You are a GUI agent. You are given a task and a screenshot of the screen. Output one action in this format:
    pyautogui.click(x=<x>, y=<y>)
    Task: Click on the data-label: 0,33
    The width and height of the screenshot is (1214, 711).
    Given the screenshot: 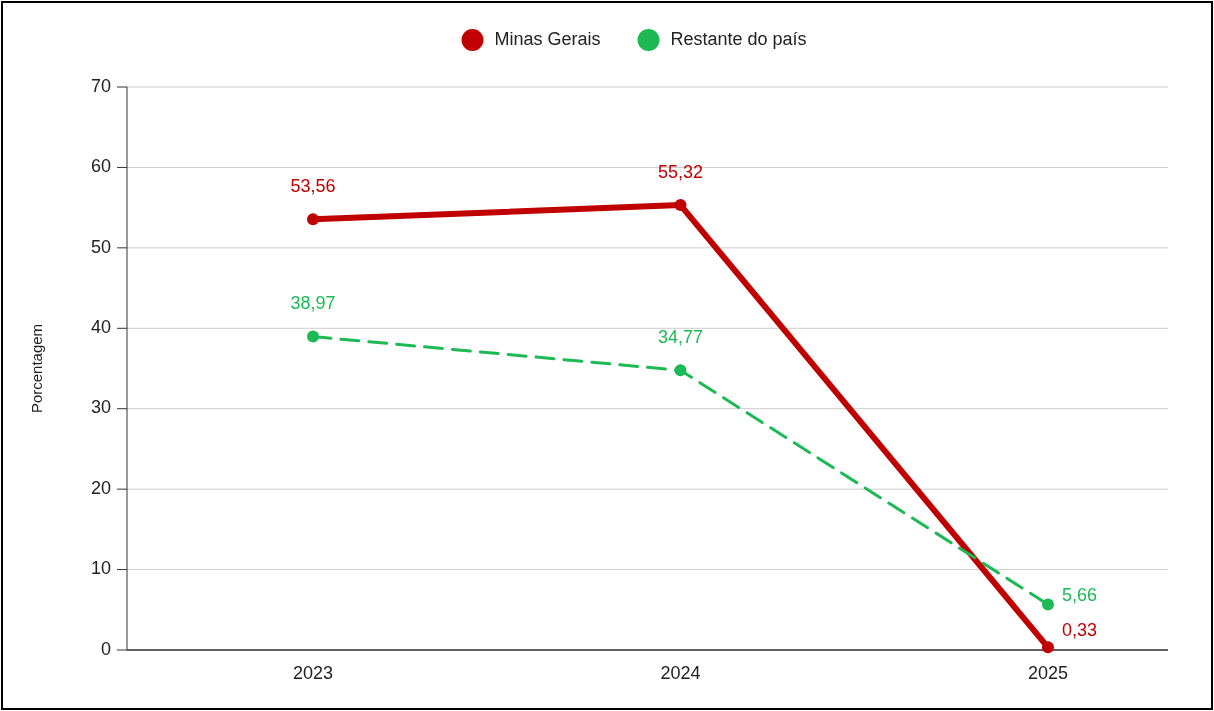 What is the action you would take?
    pyautogui.click(x=1080, y=630)
    